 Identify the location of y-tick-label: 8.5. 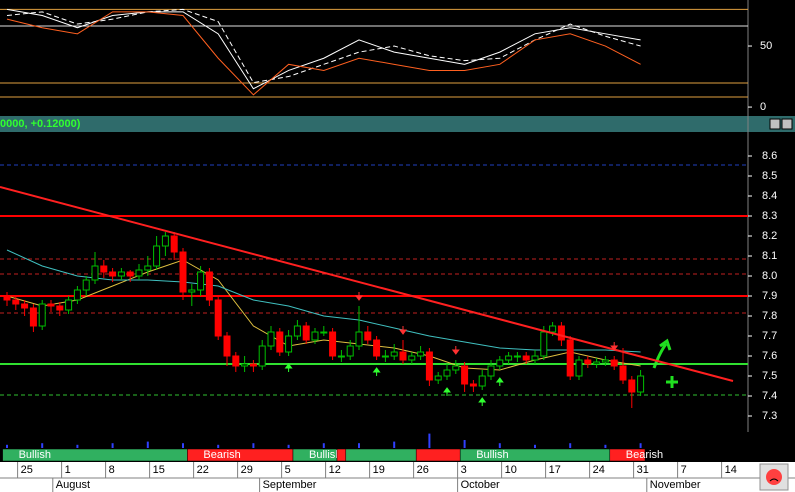
(769, 176).